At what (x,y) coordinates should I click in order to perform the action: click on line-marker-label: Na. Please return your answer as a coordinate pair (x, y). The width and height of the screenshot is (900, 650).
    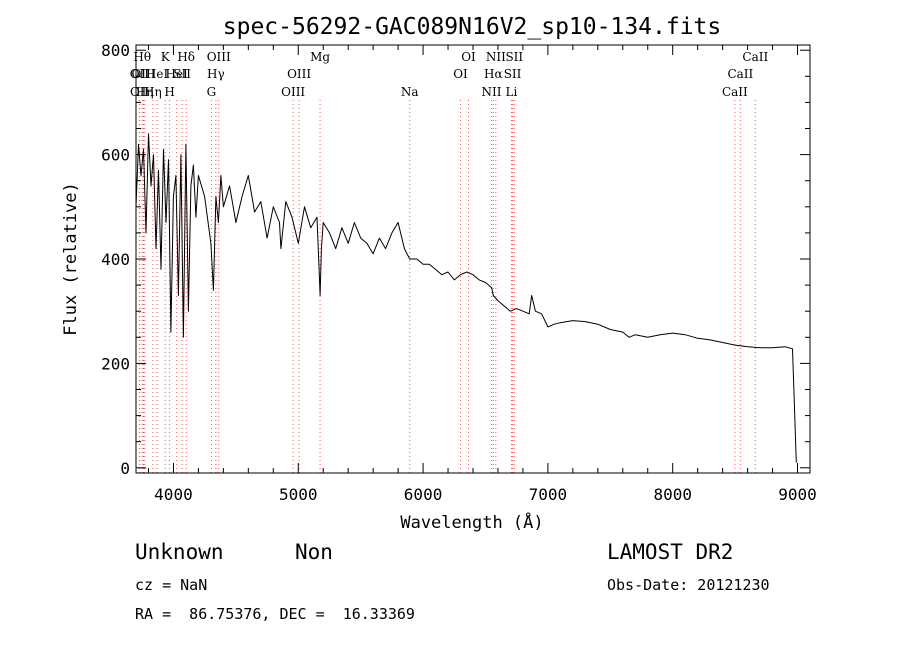
    Looking at the image, I should click on (410, 92).